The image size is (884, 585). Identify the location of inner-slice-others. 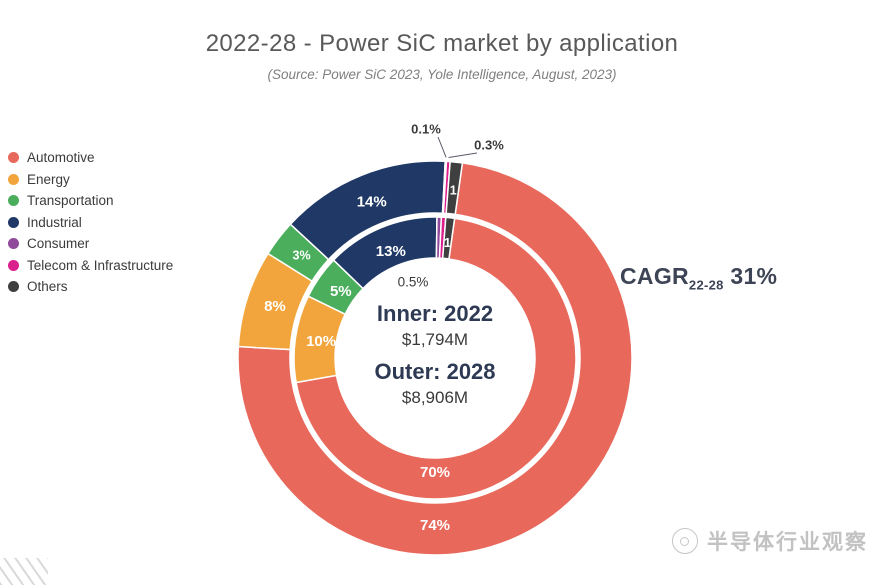
(448, 238).